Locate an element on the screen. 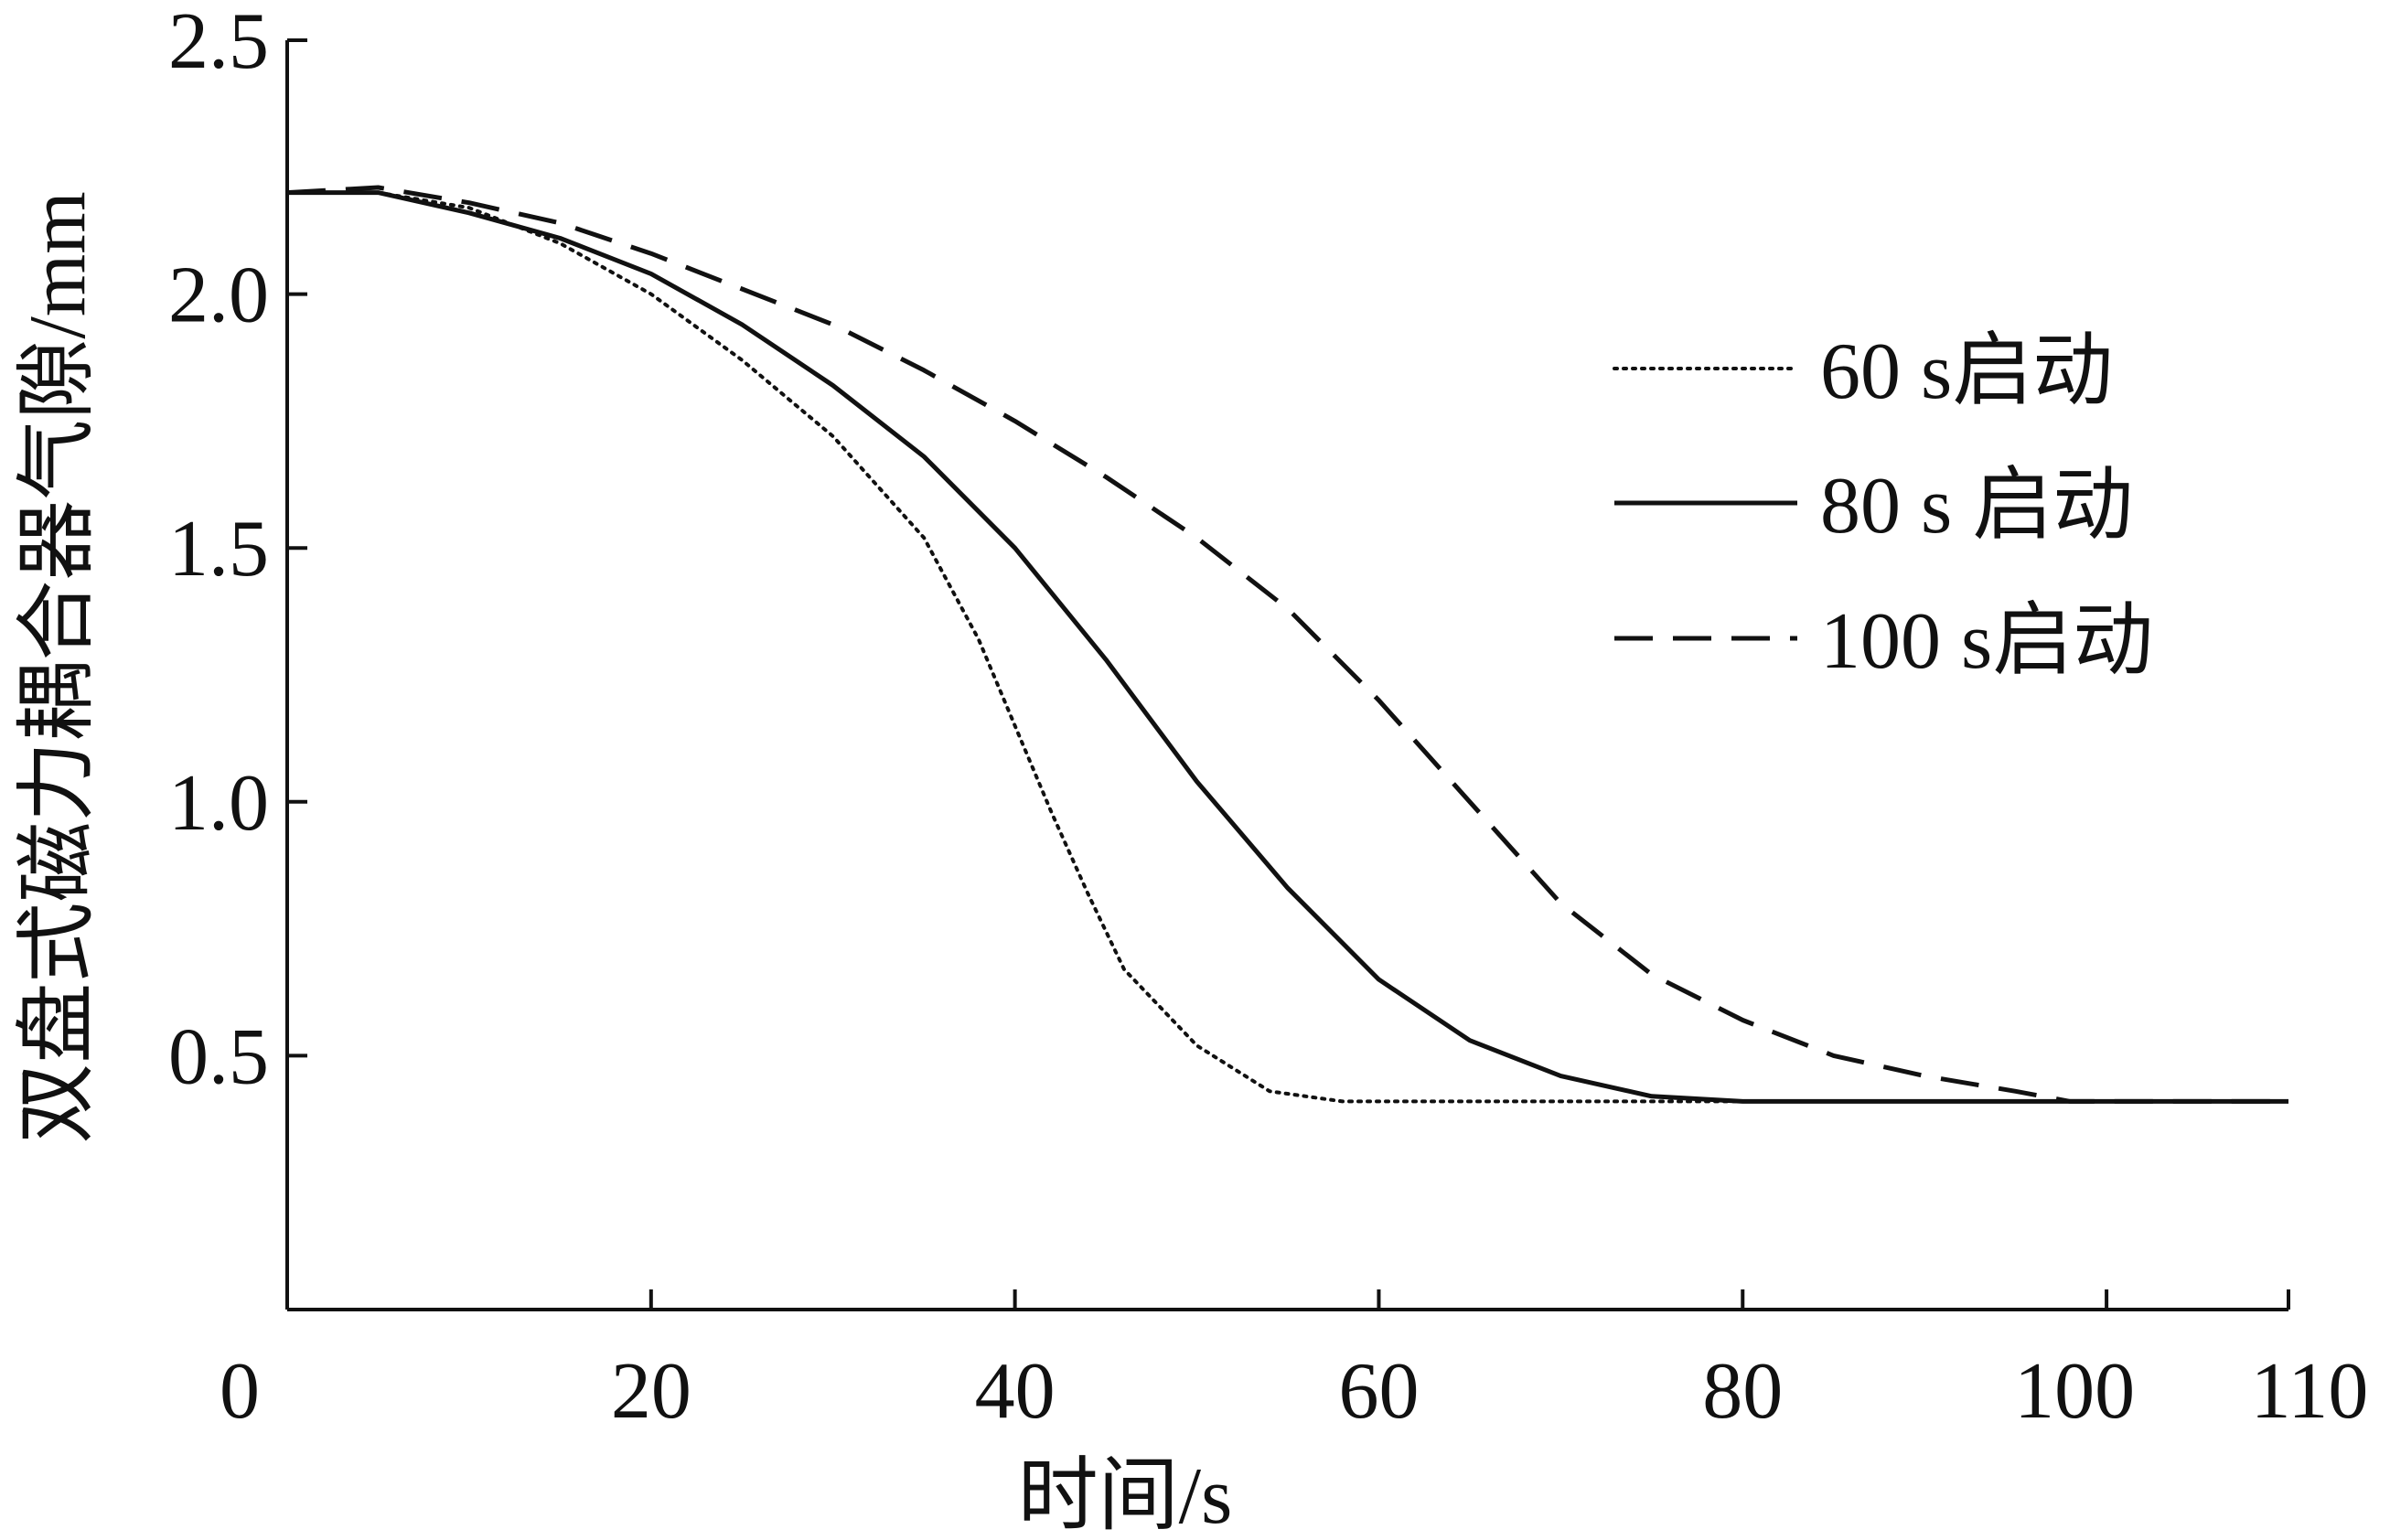 The width and height of the screenshot is (2390, 1540). x-tick-label: 60 is located at coordinates (1378, 1392).